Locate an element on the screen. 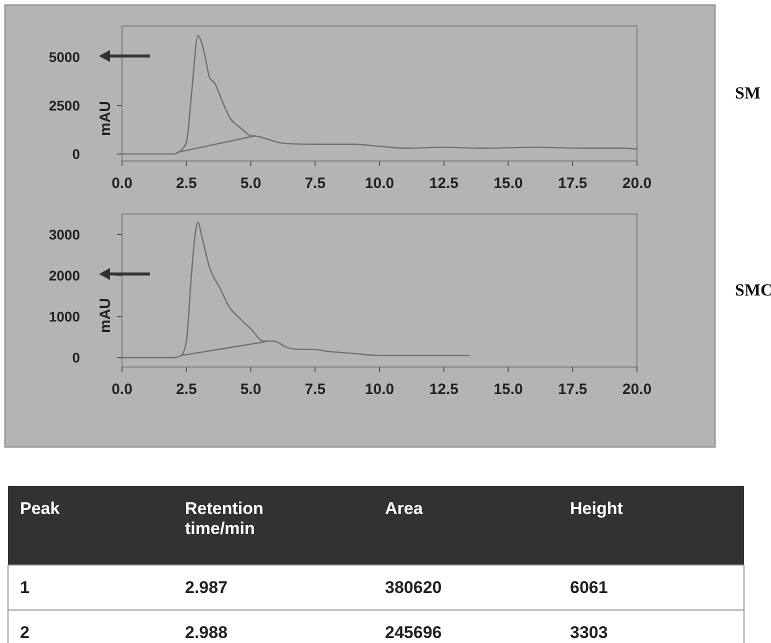  text: Peak is located at coordinates (40, 508).